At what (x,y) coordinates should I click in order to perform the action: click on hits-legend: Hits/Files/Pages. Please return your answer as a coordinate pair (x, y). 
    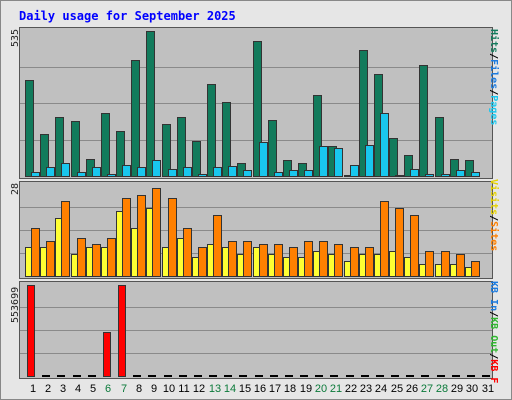
    Looking at the image, I should click on (493, 77).